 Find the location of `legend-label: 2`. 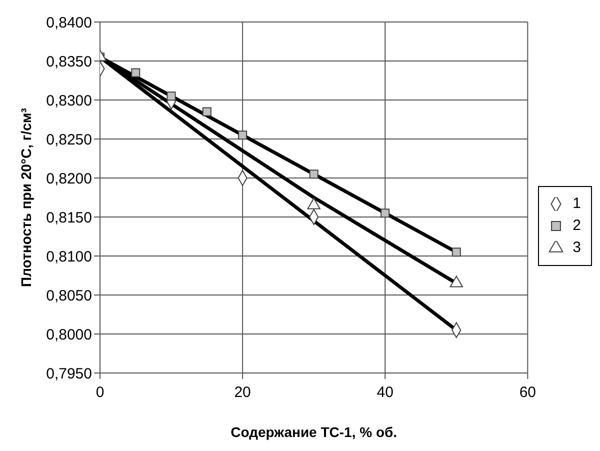

legend-label: 2 is located at coordinates (576, 225).